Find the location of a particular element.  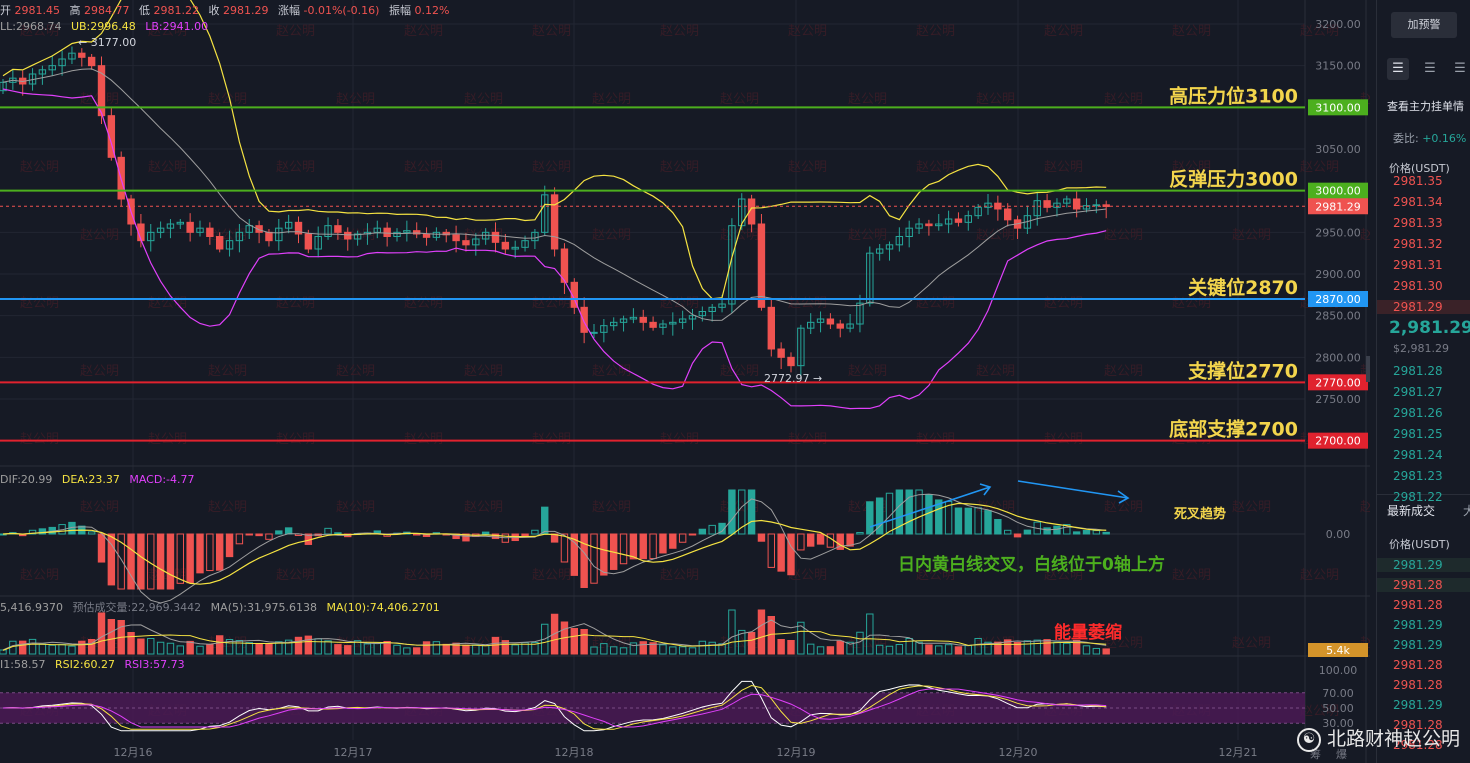

macd-note: 死叉趋势 is located at coordinates (1200, 514).